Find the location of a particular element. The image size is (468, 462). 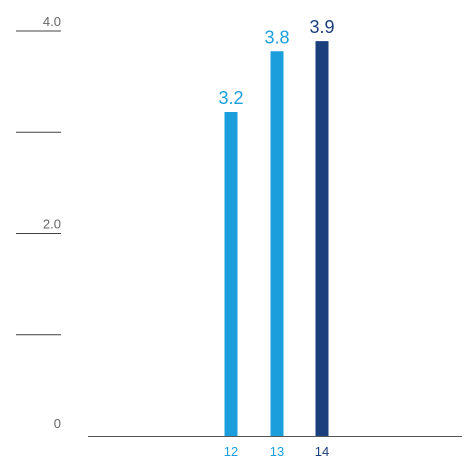

x-axis-labels: 12 13 14 is located at coordinates (276, 451).